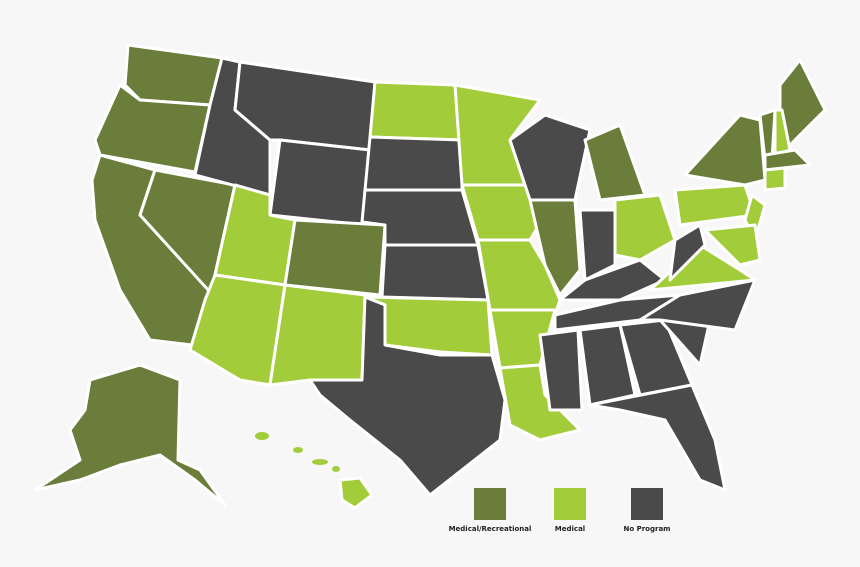 Image resolution: width=860 pixels, height=567 pixels. I want to click on state-nc, so click(697, 305).